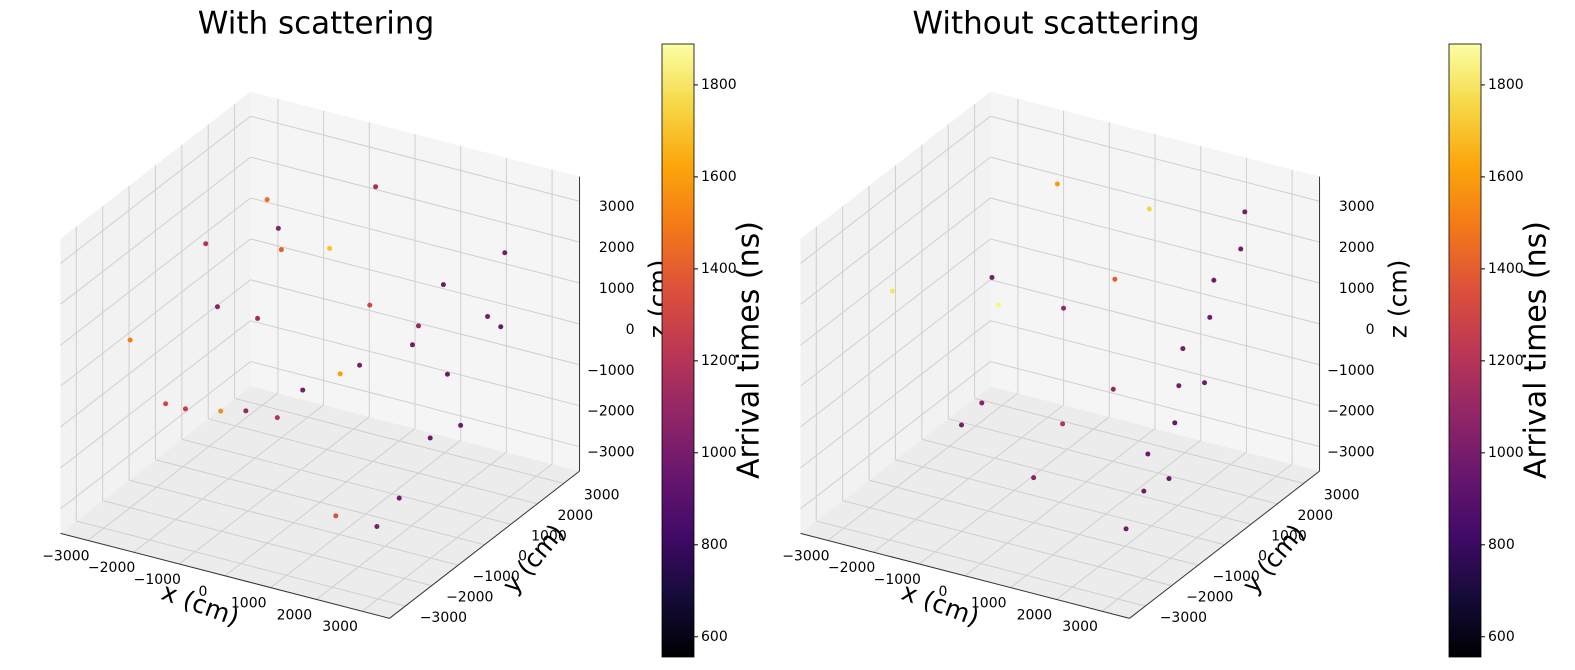 The height and width of the screenshot is (670, 1575). What do you see at coordinates (851, 568) in the screenshot?
I see `x-tick-label: −2000` at bounding box center [851, 568].